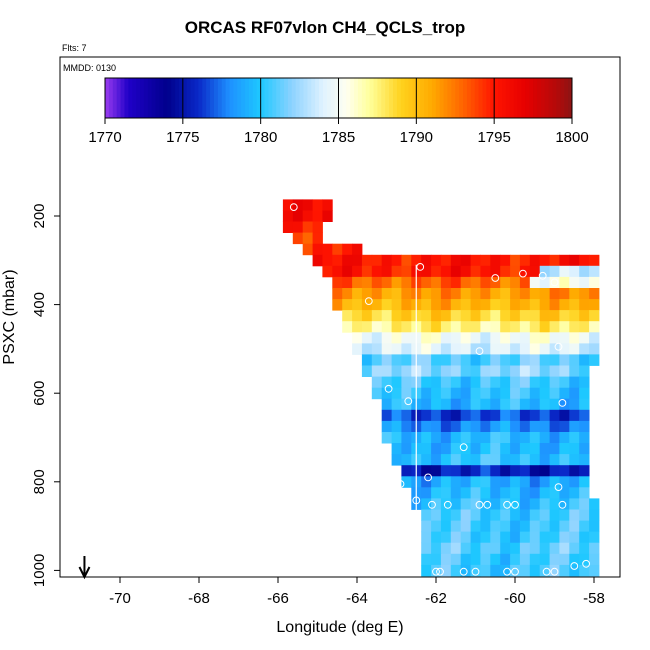  What do you see at coordinates (260, 137) in the screenshot?
I see `colorbar-tick-label: 1780` at bounding box center [260, 137].